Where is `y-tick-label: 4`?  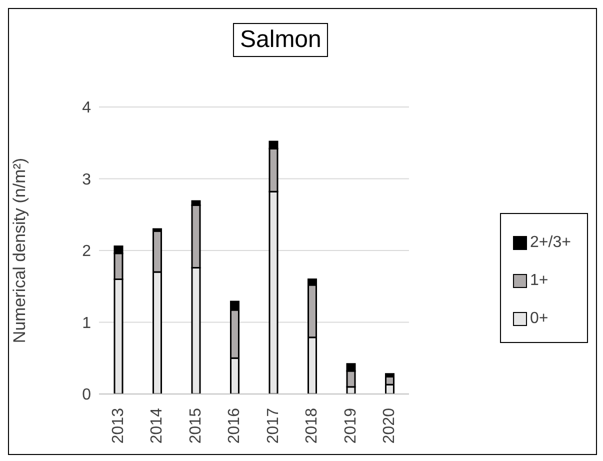 y-tick-label: 4 is located at coordinates (87, 108).